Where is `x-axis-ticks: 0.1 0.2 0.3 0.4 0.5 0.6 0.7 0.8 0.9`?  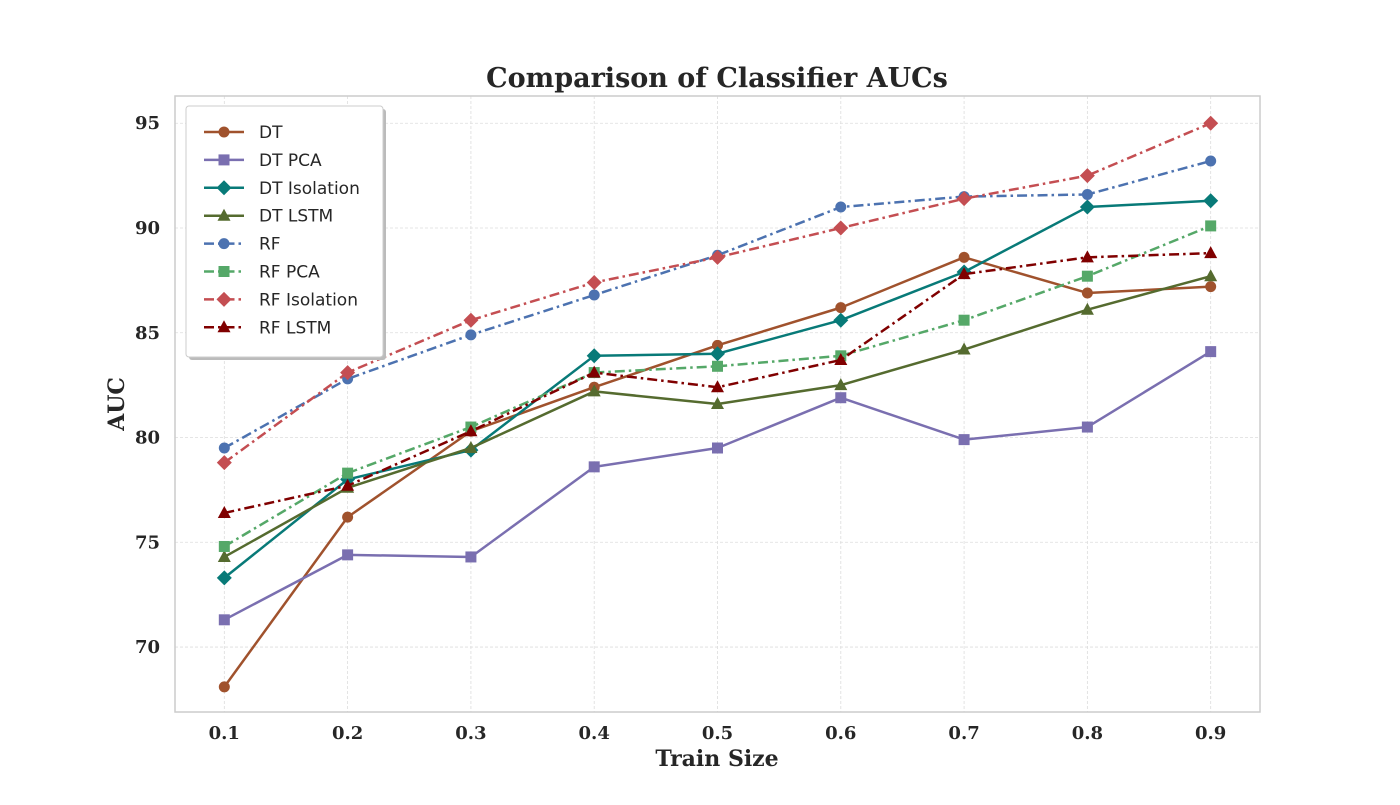 x-axis-ticks: 0.1 0.2 0.3 0.4 0.5 0.6 0.7 0.8 0.9 is located at coordinates (718, 733).